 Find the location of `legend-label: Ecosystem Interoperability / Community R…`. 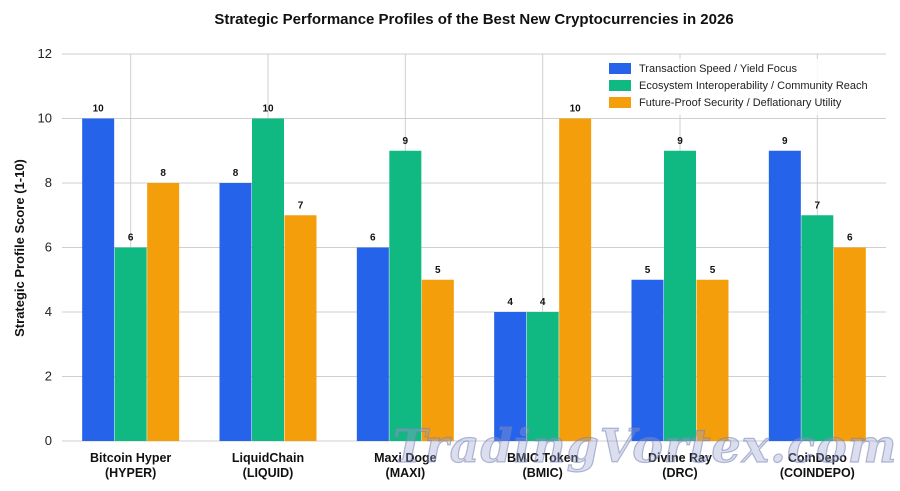

legend-label: Ecosystem Interoperability / Community R… is located at coordinates (753, 86).